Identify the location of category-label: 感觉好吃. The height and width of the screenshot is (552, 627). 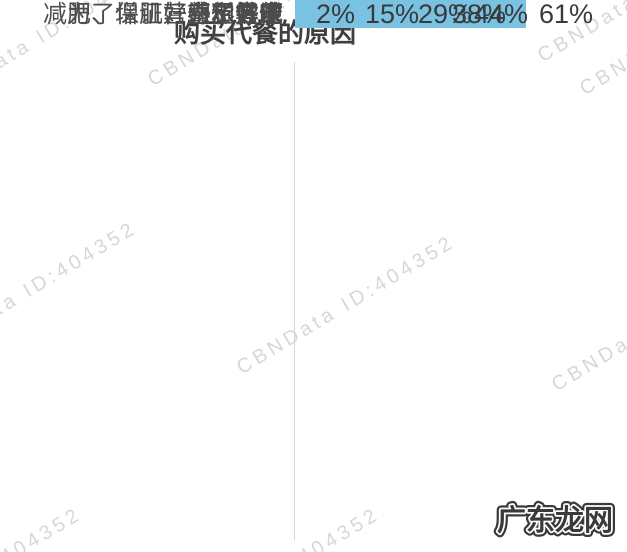
(235, 14).